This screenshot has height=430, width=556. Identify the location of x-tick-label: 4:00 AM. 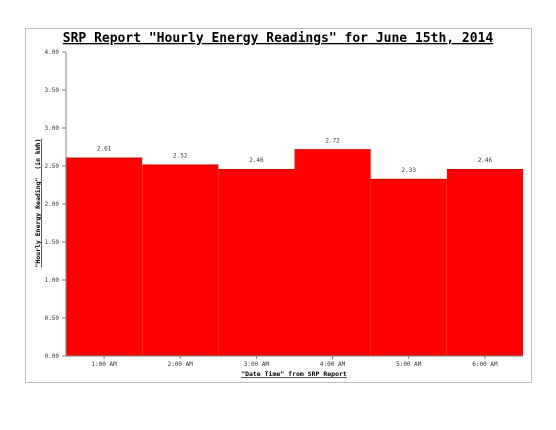
(333, 364).